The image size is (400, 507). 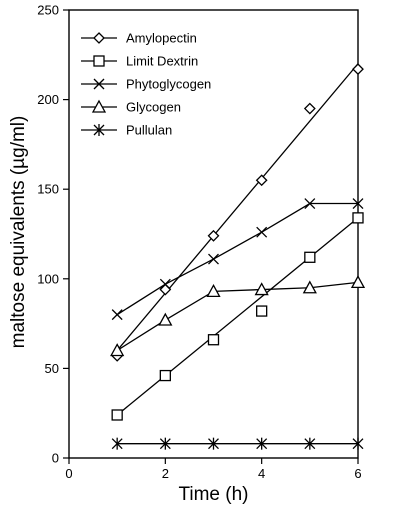 What do you see at coordinates (168, 84) in the screenshot?
I see `legend-label: Phytoglycogen` at bounding box center [168, 84].